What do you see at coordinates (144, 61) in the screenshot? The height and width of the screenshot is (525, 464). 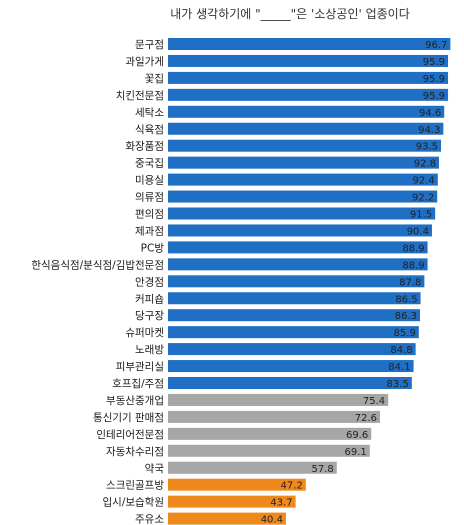 I see `category-label: 과일가게` at bounding box center [144, 61].